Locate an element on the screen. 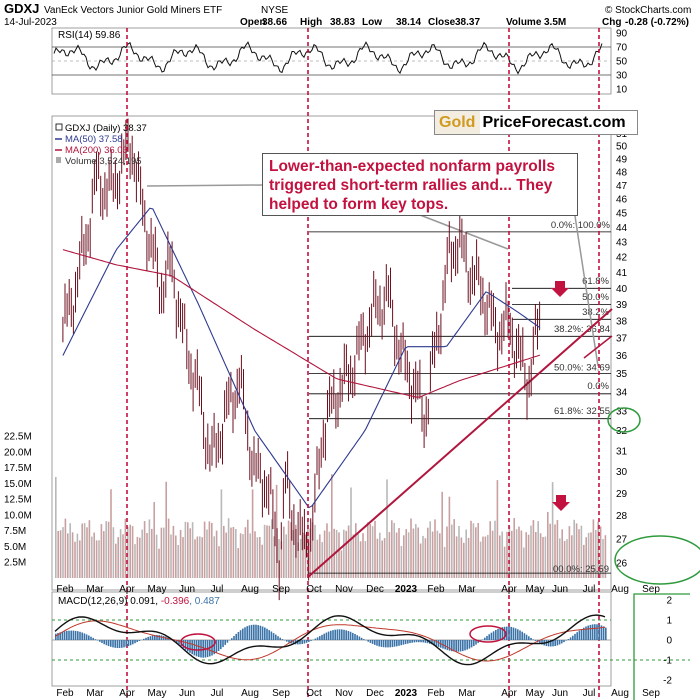 The height and width of the screenshot is (700, 700). callout-line-2: triggered short-term rallies and... They is located at coordinates (411, 185).